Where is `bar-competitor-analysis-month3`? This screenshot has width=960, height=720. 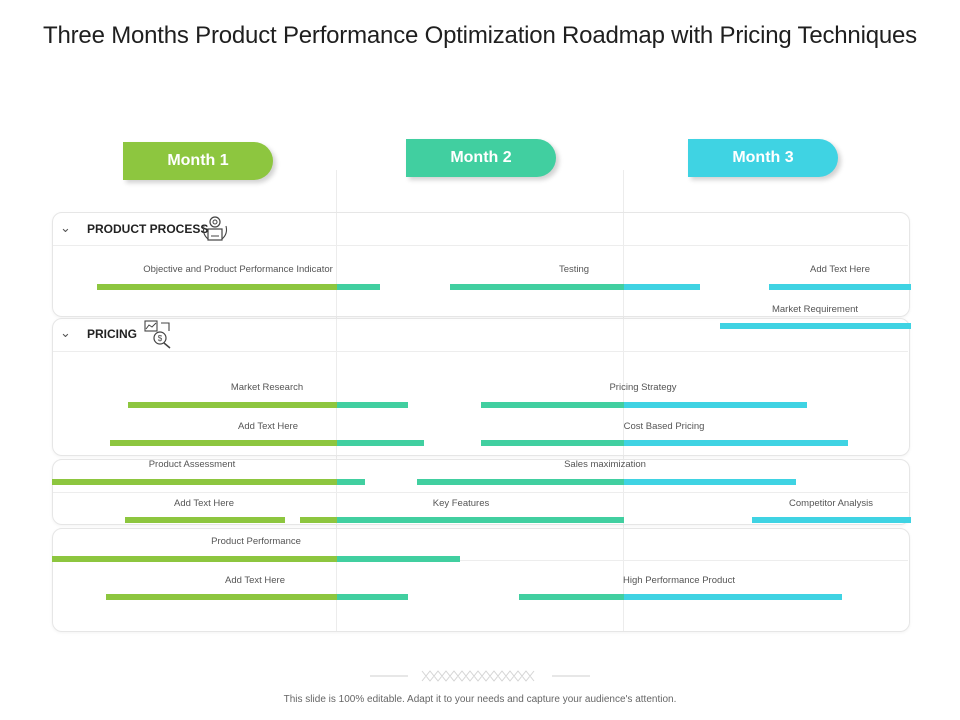
bar-competitor-analysis-month3 is located at coordinates (831, 520).